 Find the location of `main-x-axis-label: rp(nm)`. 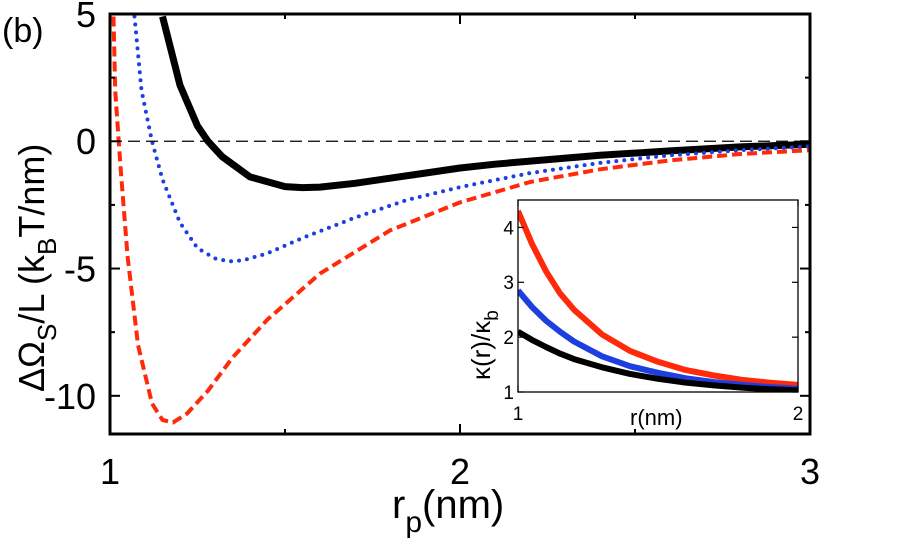

main-x-axis-label: rp(nm) is located at coordinates (448, 511).